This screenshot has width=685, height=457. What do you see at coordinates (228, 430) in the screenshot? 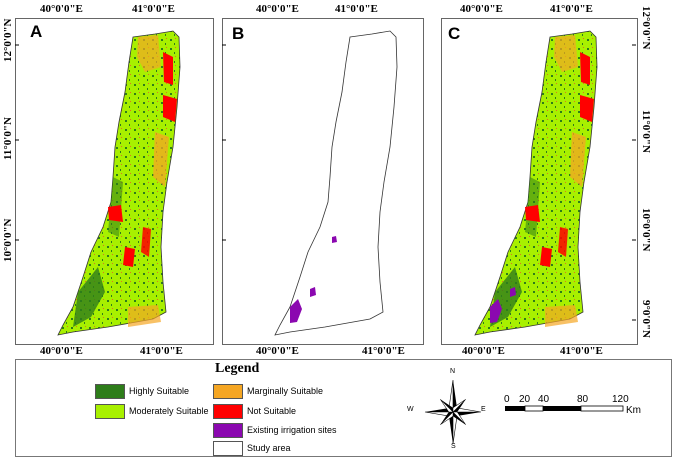
I see `legend-swatch-irrigation` at bounding box center [228, 430].